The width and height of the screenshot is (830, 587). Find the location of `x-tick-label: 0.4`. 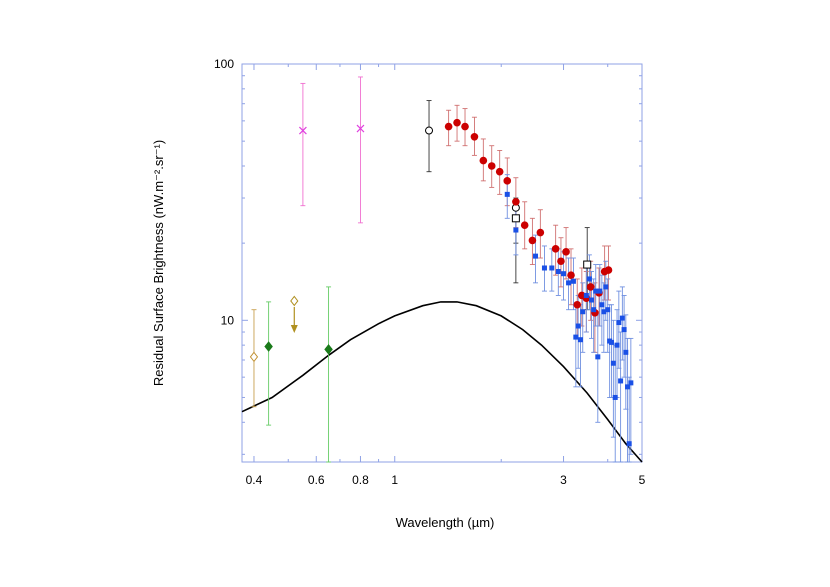

x-tick-label: 0.4 is located at coordinates (254, 480).